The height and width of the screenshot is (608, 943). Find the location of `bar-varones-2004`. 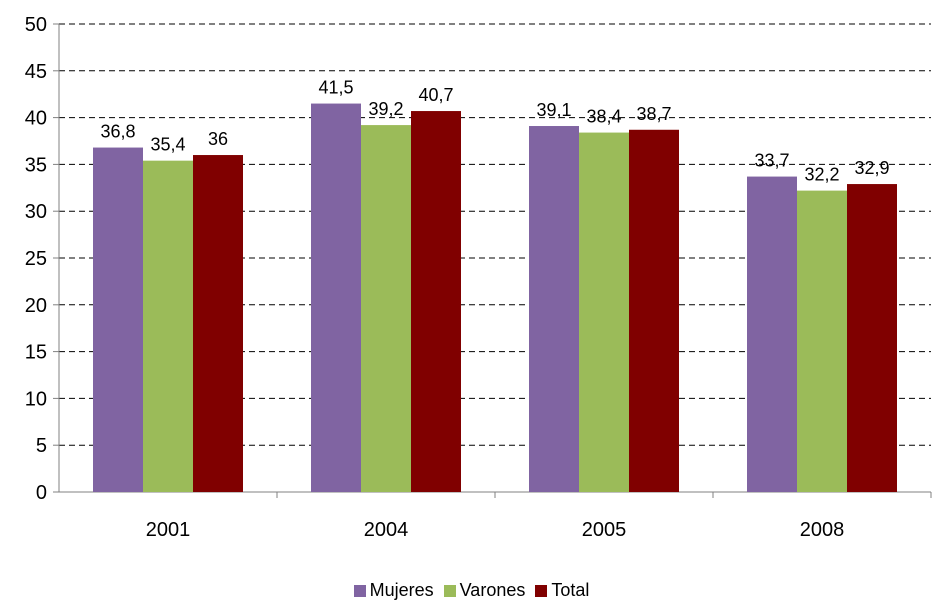

bar-varones-2004 is located at coordinates (386, 308).